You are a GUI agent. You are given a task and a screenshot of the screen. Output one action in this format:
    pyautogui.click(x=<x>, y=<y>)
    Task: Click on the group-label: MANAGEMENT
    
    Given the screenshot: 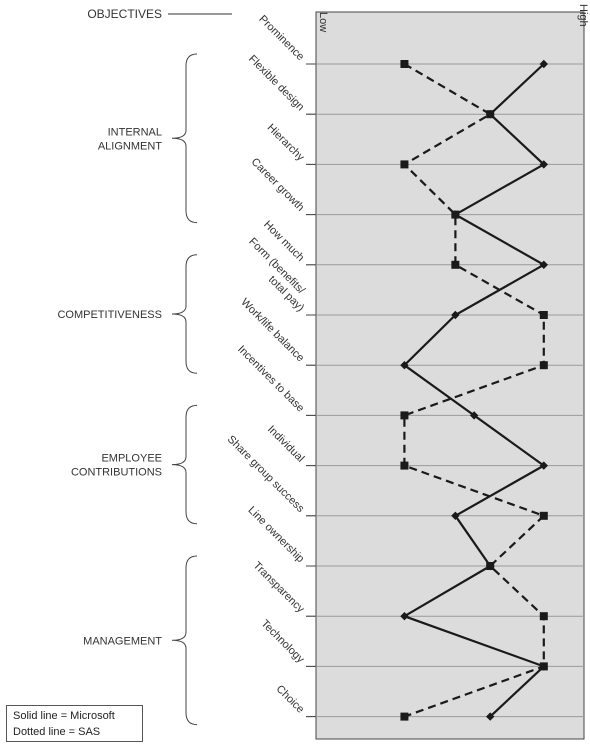 What is the action you would take?
    pyautogui.click(x=122, y=641)
    